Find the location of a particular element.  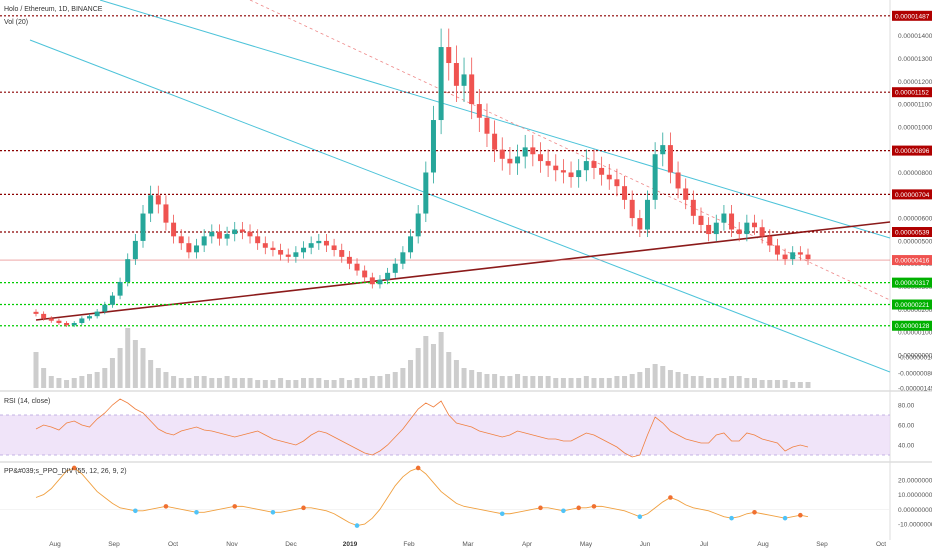

level-label-box is located at coordinates (912, 304).